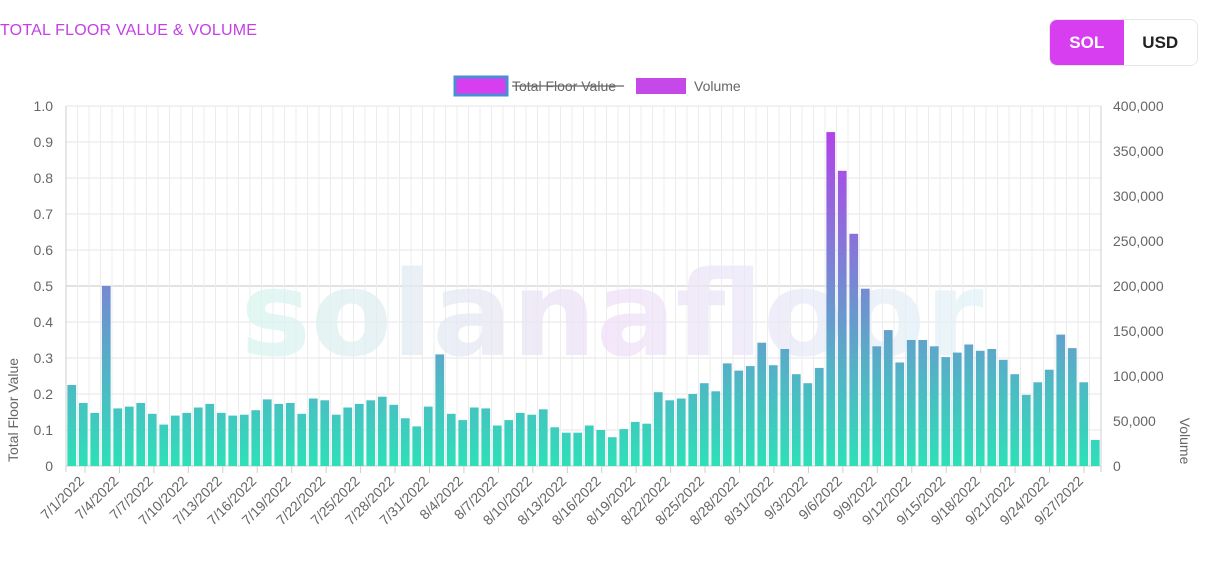 The image size is (1217, 561). What do you see at coordinates (44, 214) in the screenshot?
I see `y-left-tick-label: 0.7` at bounding box center [44, 214].